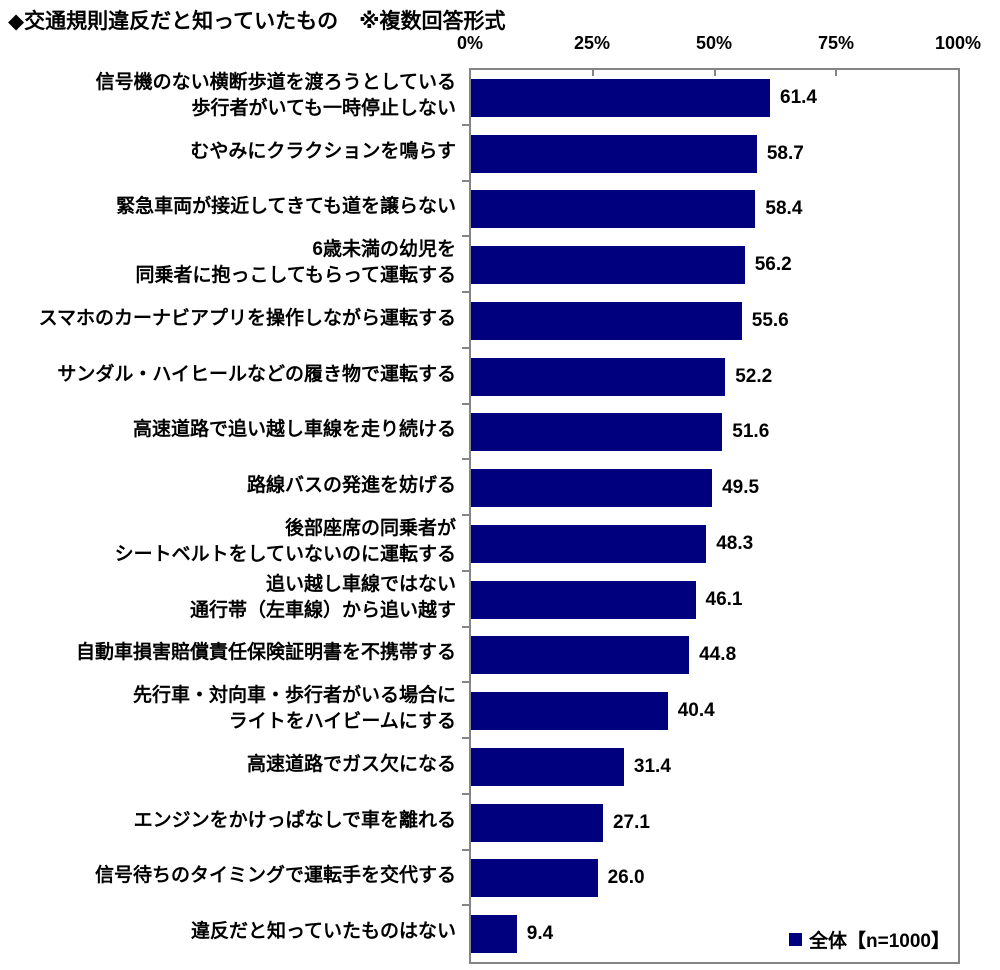  Describe the element at coordinates (785, 153) in the screenshot. I see `bar-value-label: 58.7` at that location.